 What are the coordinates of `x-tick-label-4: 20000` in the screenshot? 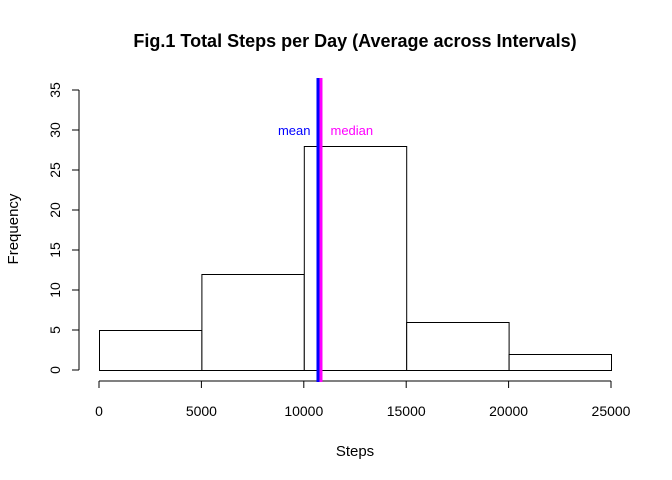 It's located at (508, 411).